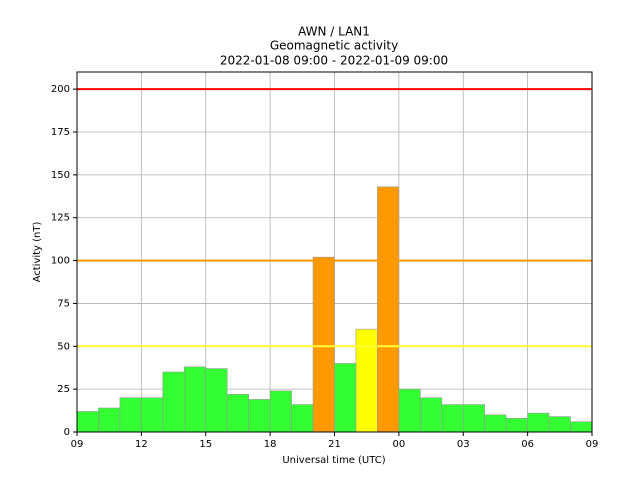  I want to click on x-tick-label: 12, so click(141, 444).